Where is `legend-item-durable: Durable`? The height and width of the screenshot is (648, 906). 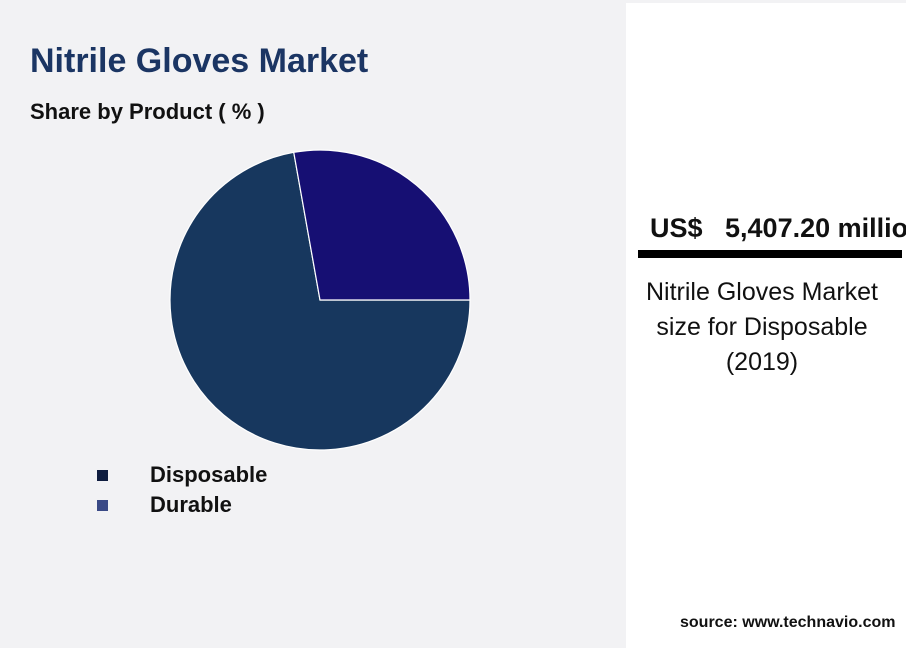
legend-item-durable: Durable is located at coordinates (182, 505).